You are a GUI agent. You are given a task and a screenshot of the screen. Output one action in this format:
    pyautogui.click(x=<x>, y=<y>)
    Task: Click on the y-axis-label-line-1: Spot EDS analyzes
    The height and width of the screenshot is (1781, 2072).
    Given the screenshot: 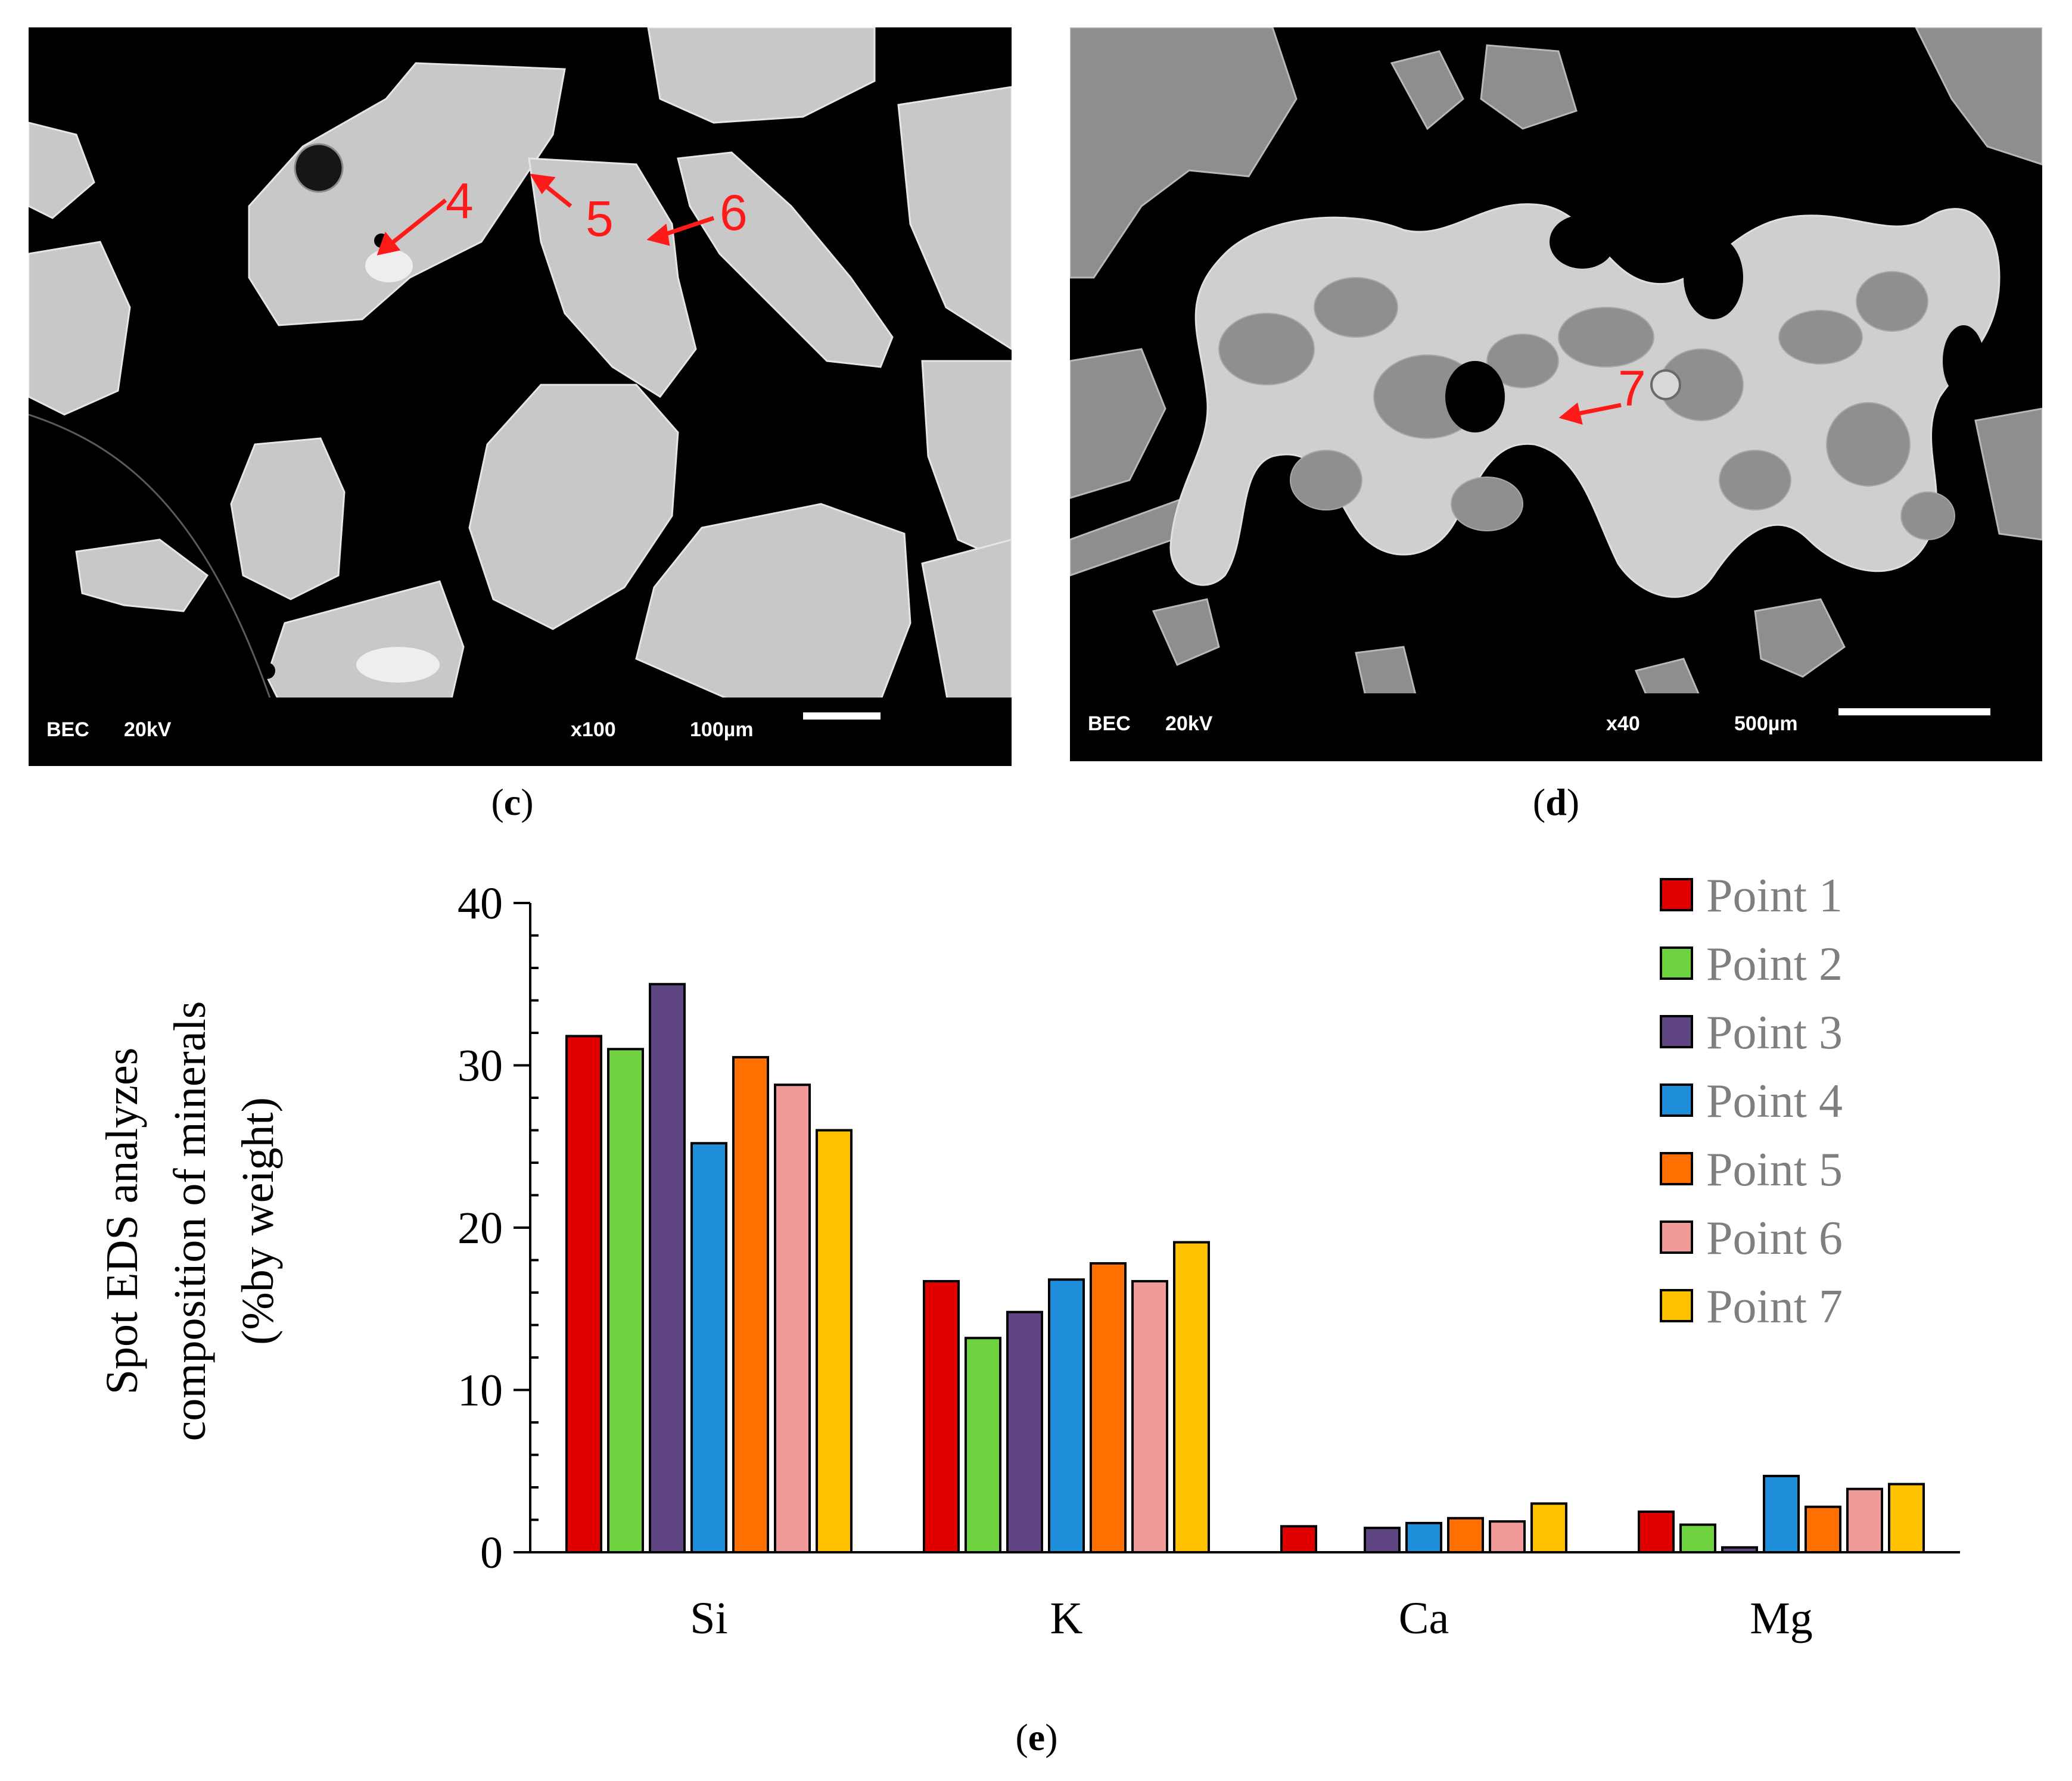 What is the action you would take?
    pyautogui.click(x=122, y=1221)
    